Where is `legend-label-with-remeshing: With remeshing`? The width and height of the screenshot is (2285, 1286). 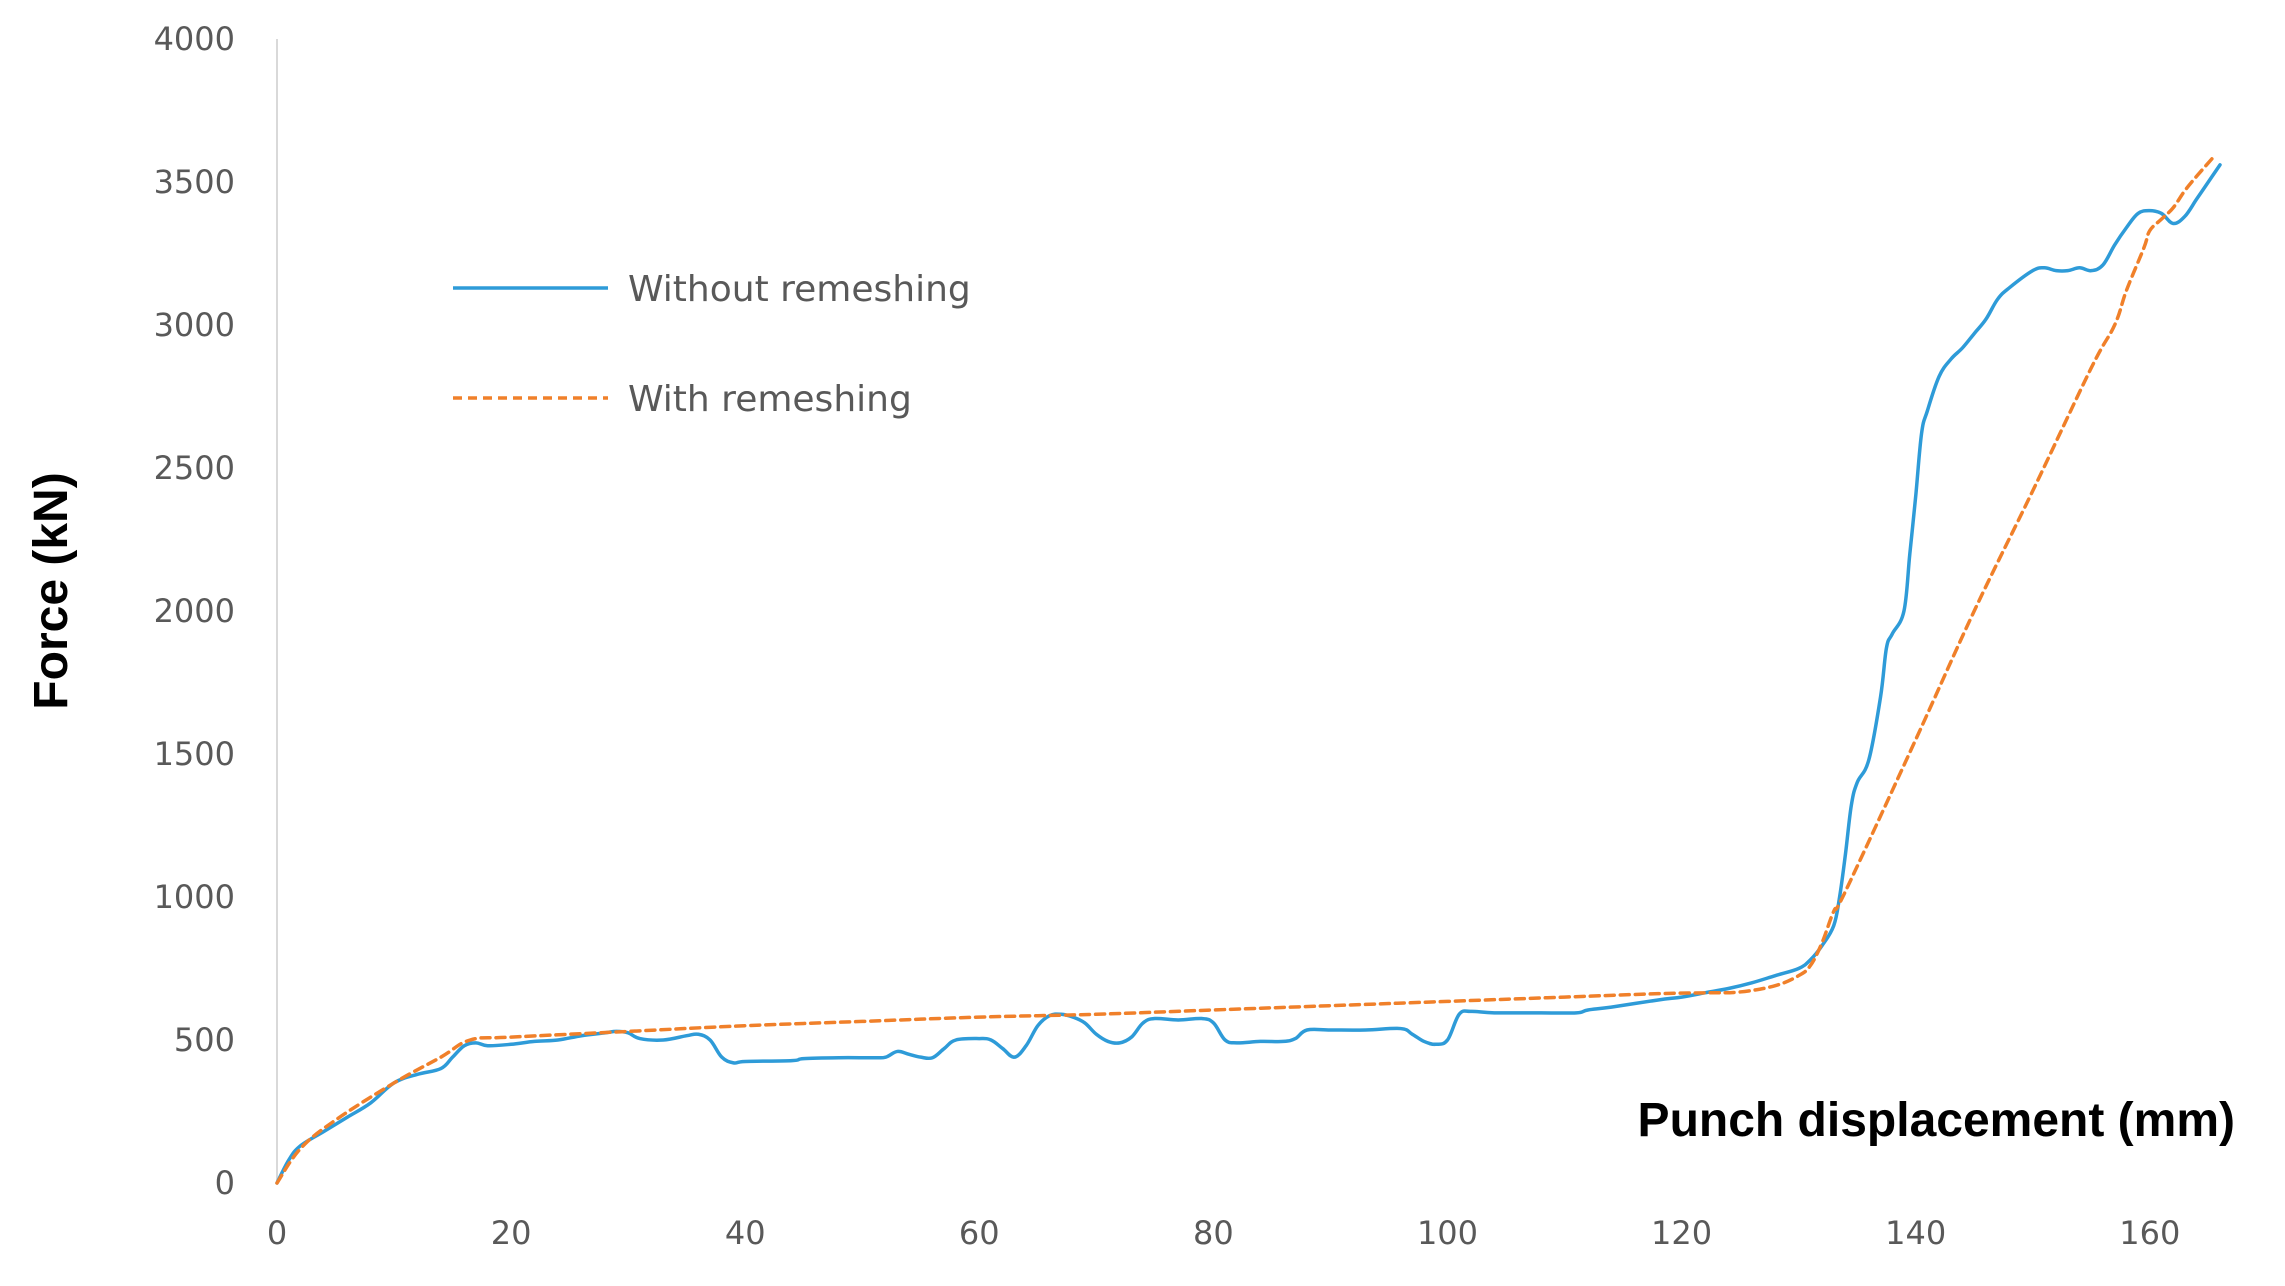 legend-label-with-remeshing: With remeshing is located at coordinates (770, 399).